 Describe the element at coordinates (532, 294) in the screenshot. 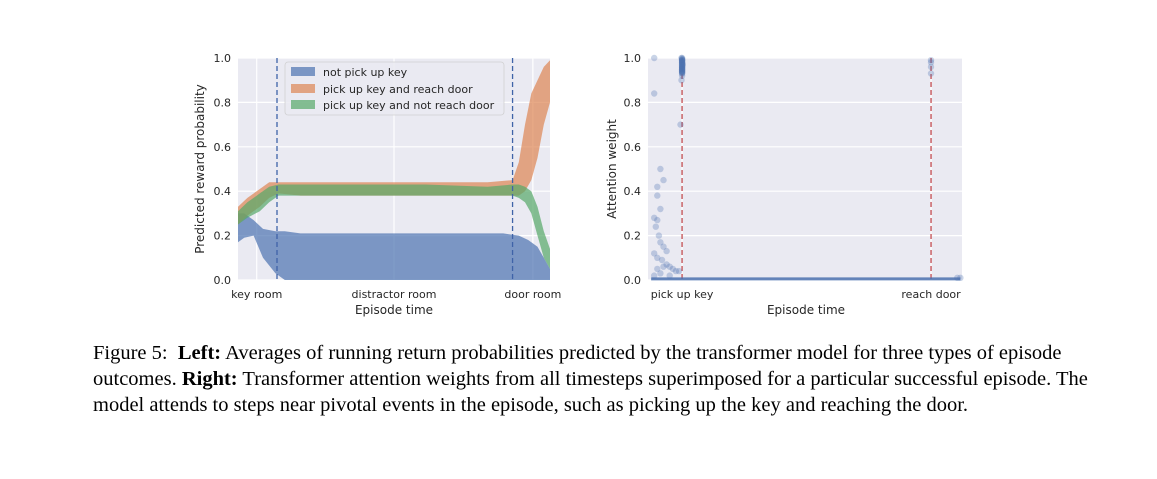

I see `x-tick-door-room: door room` at that location.